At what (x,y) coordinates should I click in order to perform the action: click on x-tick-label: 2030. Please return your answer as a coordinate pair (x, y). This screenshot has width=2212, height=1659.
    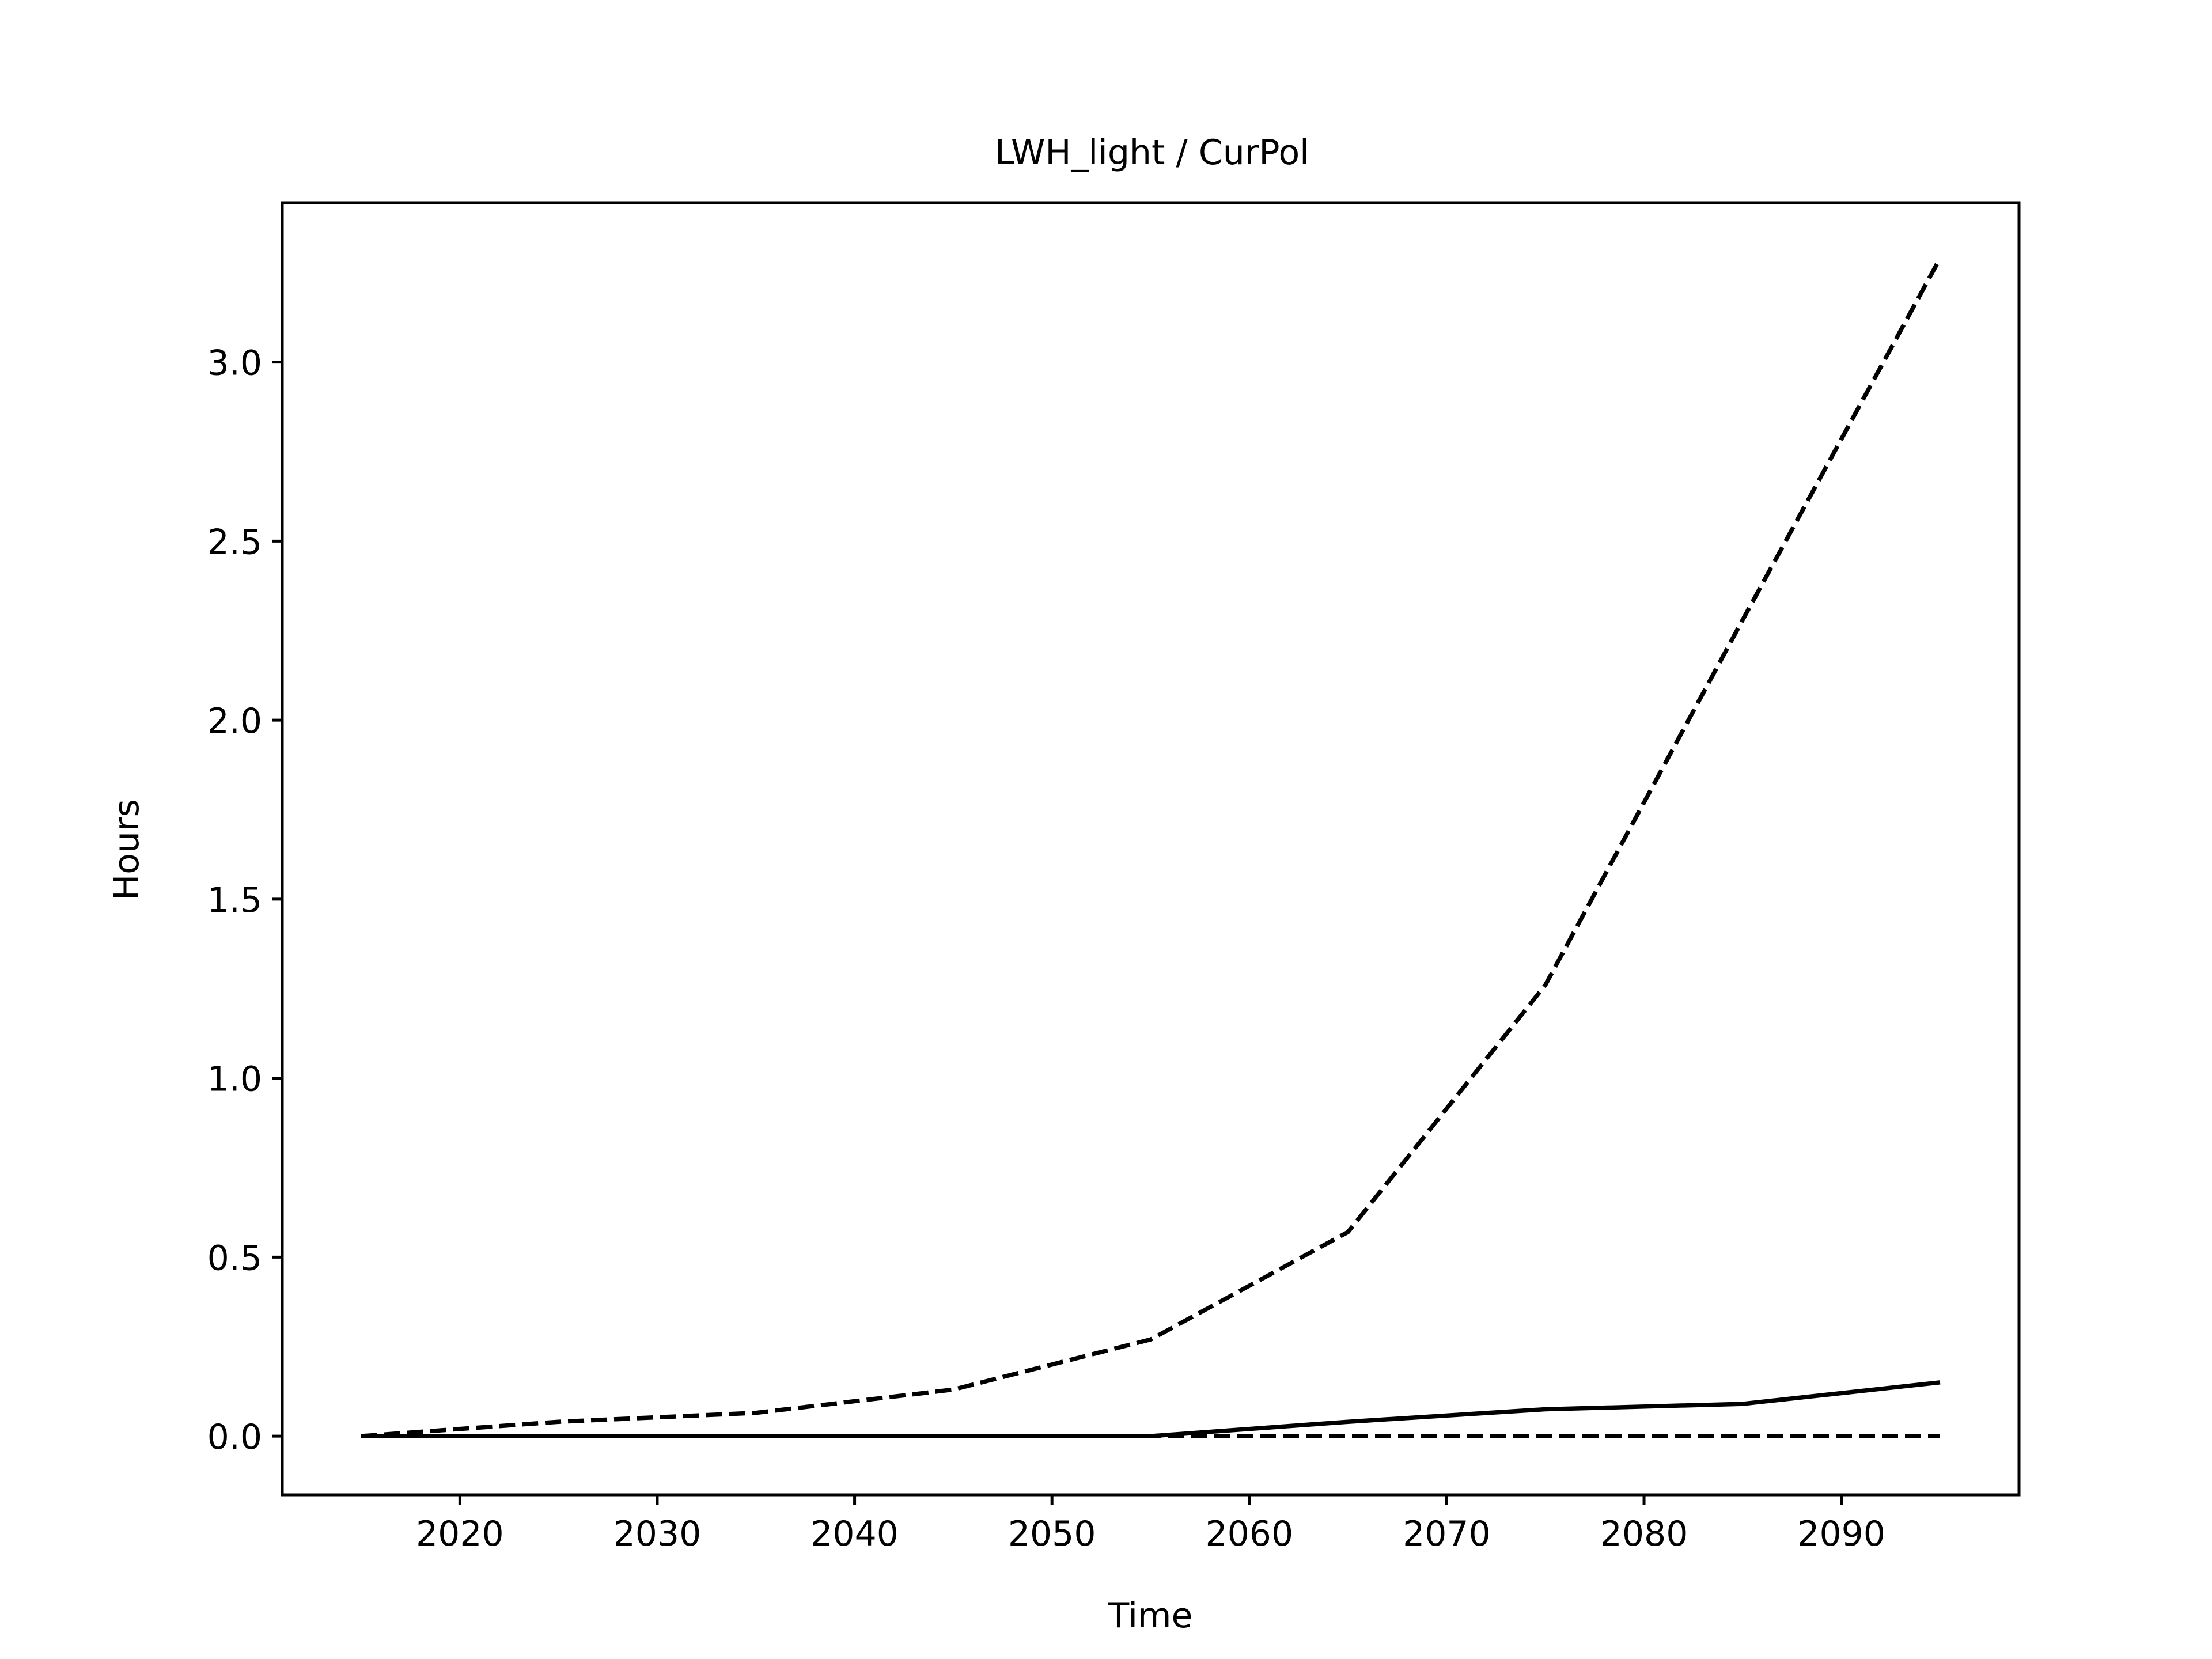
    Looking at the image, I should click on (657, 1534).